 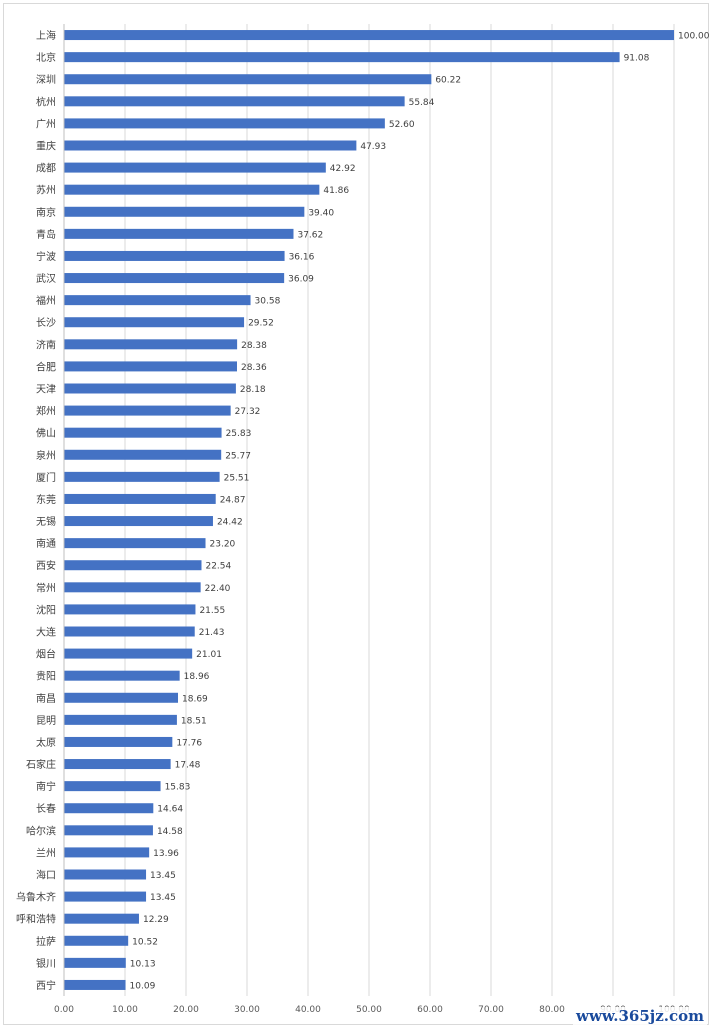 I want to click on category-label: 武汉, so click(x=46, y=278).